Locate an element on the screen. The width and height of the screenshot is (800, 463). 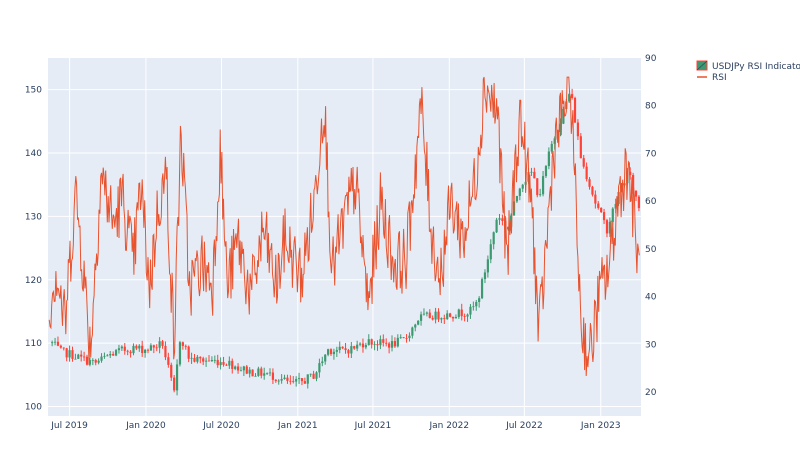
legend-item-usdjpy: USDJPy RSI Indicator is located at coordinates (748, 66).